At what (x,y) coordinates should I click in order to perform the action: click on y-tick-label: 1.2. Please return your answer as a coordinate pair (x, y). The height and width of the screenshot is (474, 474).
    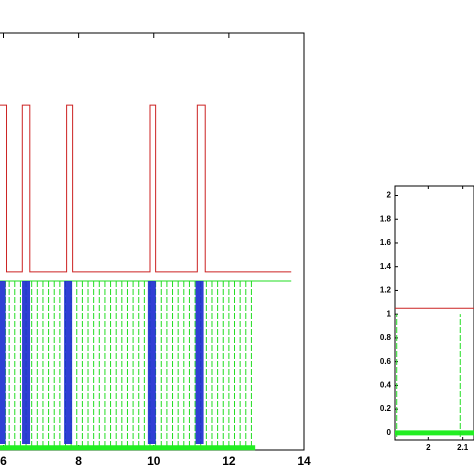
    Looking at the image, I should click on (386, 290).